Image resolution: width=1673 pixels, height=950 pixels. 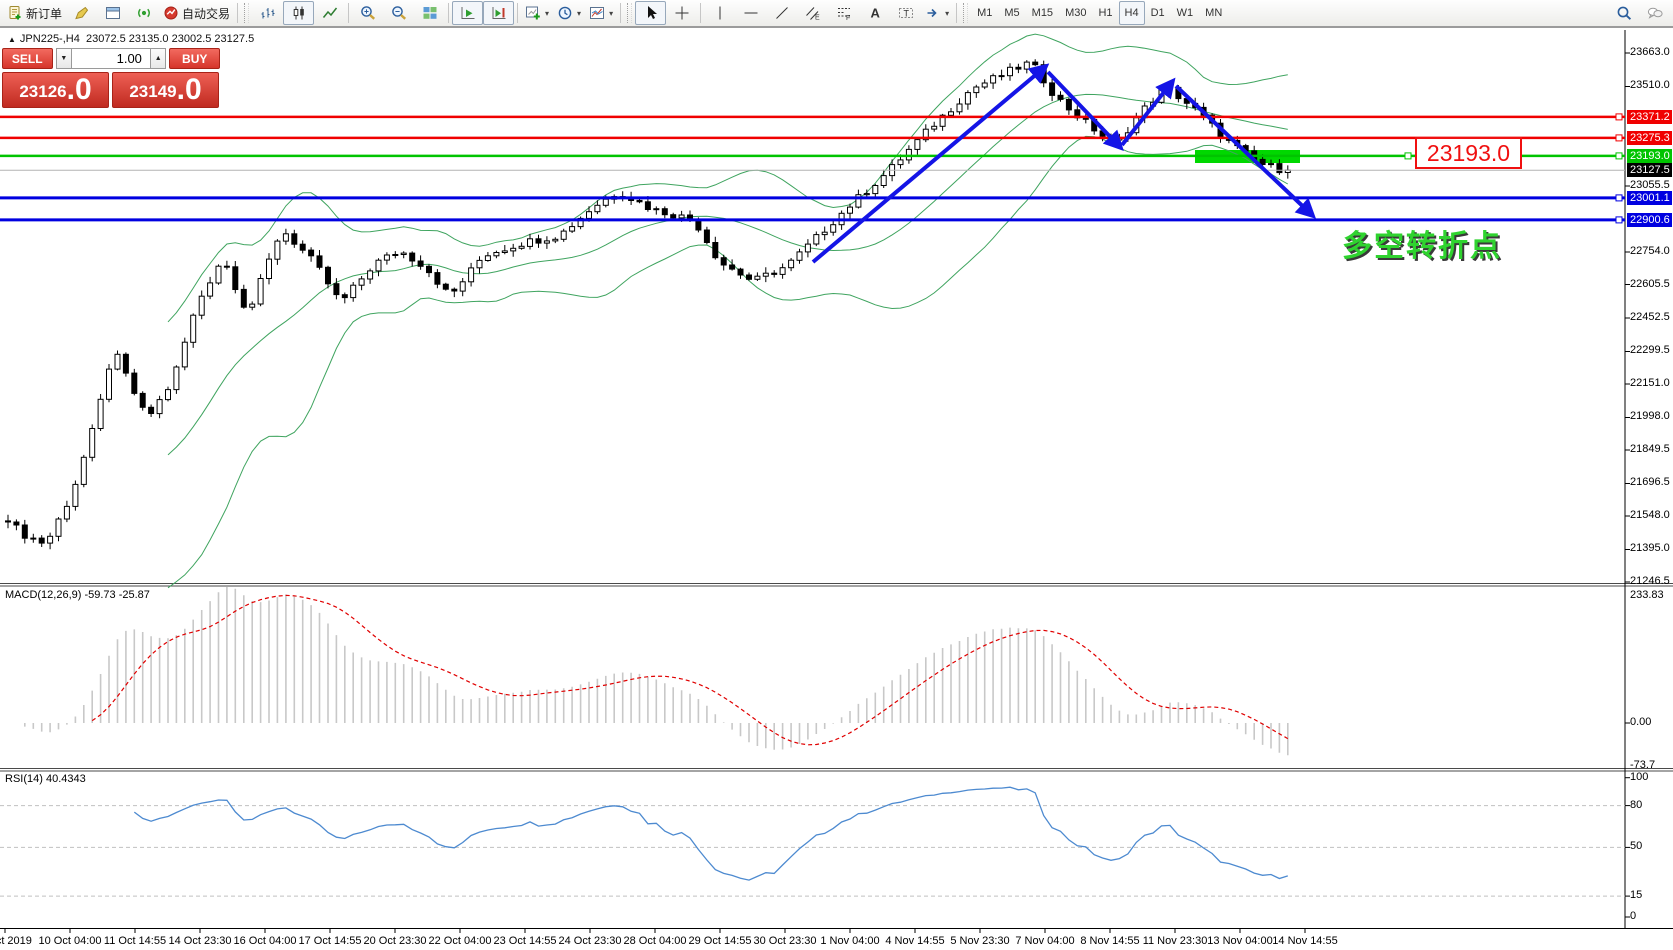 I want to click on rsi-axis-tick: 80, so click(x=1636, y=805).